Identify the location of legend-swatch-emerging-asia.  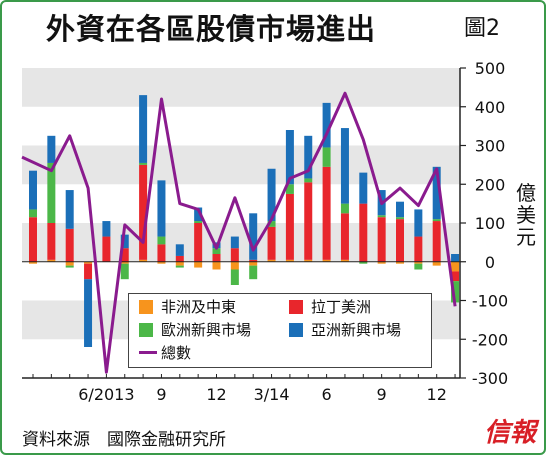
(296, 330).